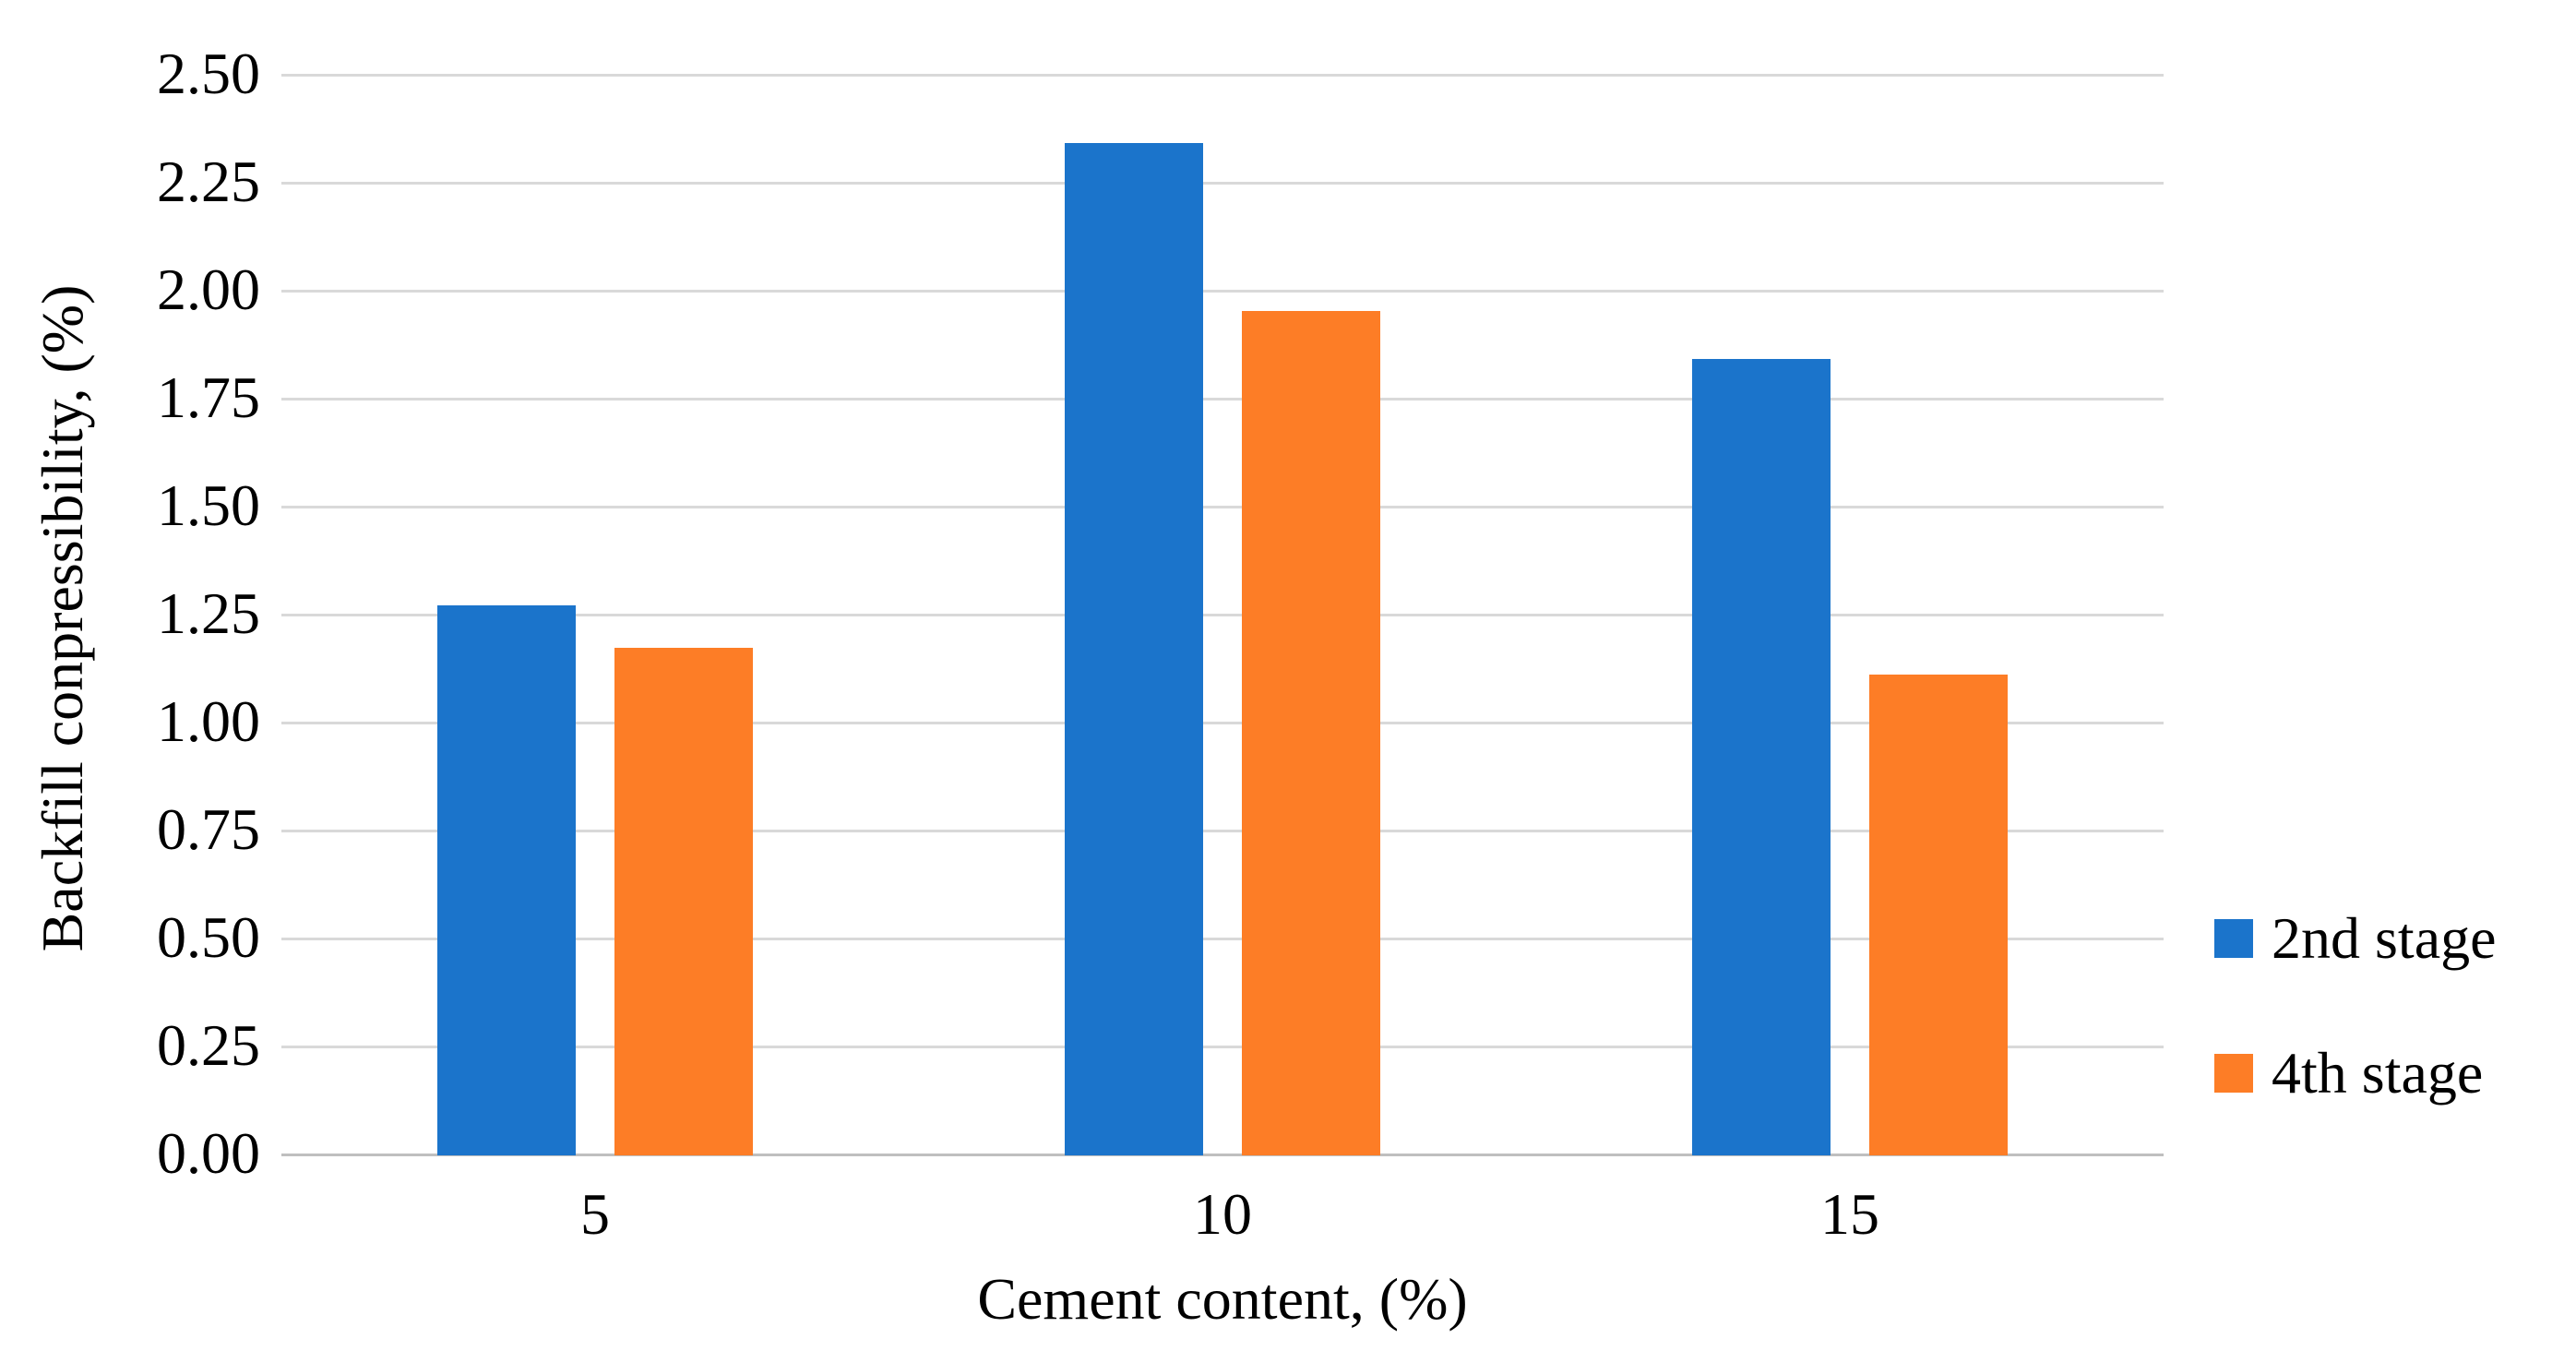 Image resolution: width=2576 pixels, height=1351 pixels. I want to click on y-axis-title: Backfill conpressibility, (%), so click(63, 618).